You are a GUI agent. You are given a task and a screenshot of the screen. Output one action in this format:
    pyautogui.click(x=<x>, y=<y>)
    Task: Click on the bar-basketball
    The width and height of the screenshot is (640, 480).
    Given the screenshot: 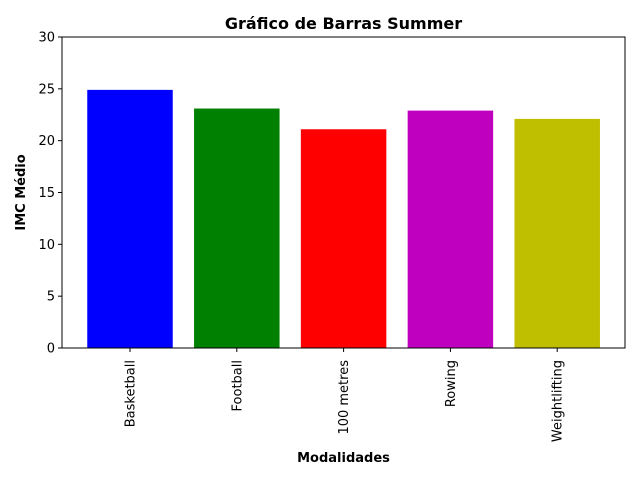 What is the action you would take?
    pyautogui.click(x=130, y=219)
    